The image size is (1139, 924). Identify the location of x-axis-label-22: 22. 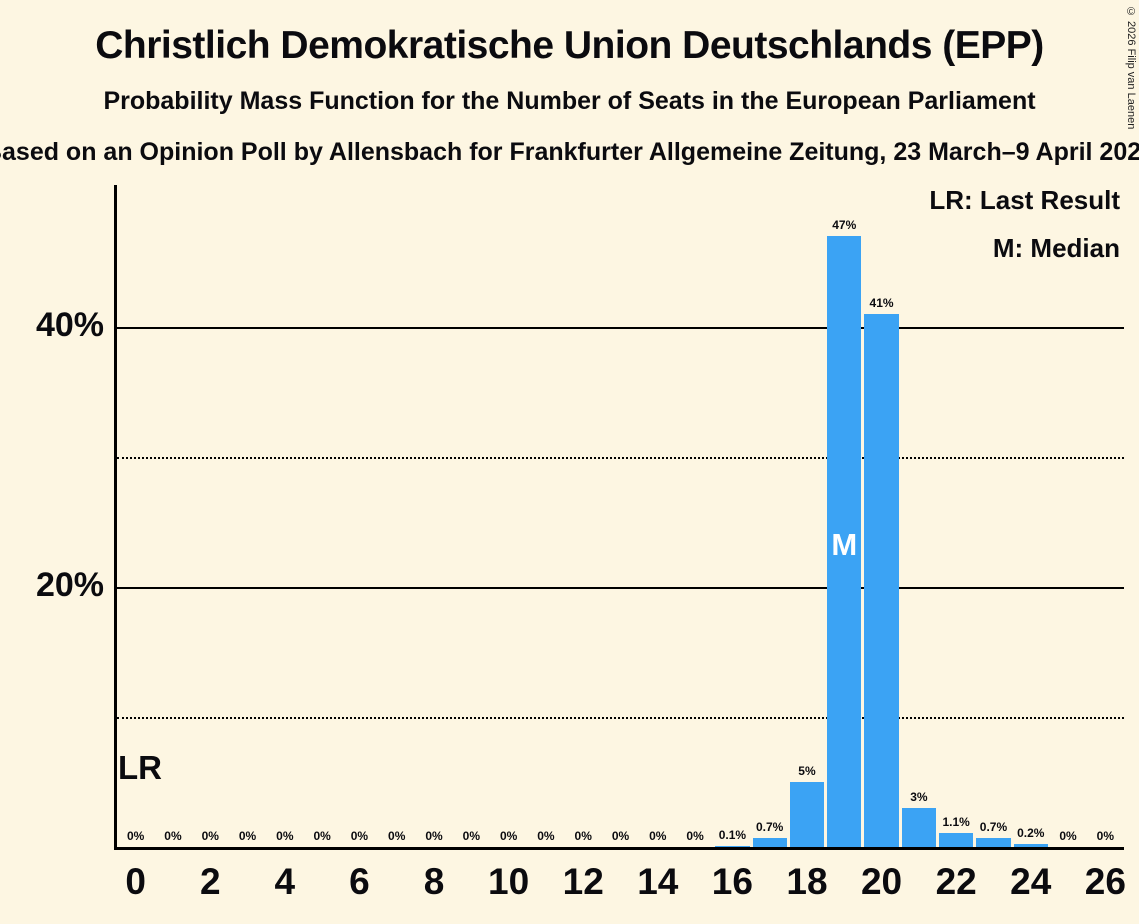
(956, 881).